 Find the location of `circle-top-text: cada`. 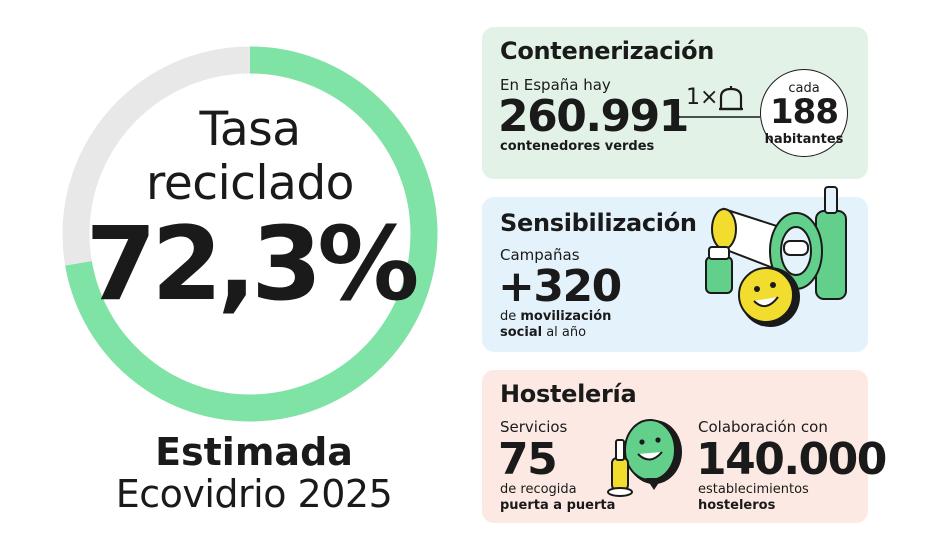

circle-top-text: cada is located at coordinates (804, 88).